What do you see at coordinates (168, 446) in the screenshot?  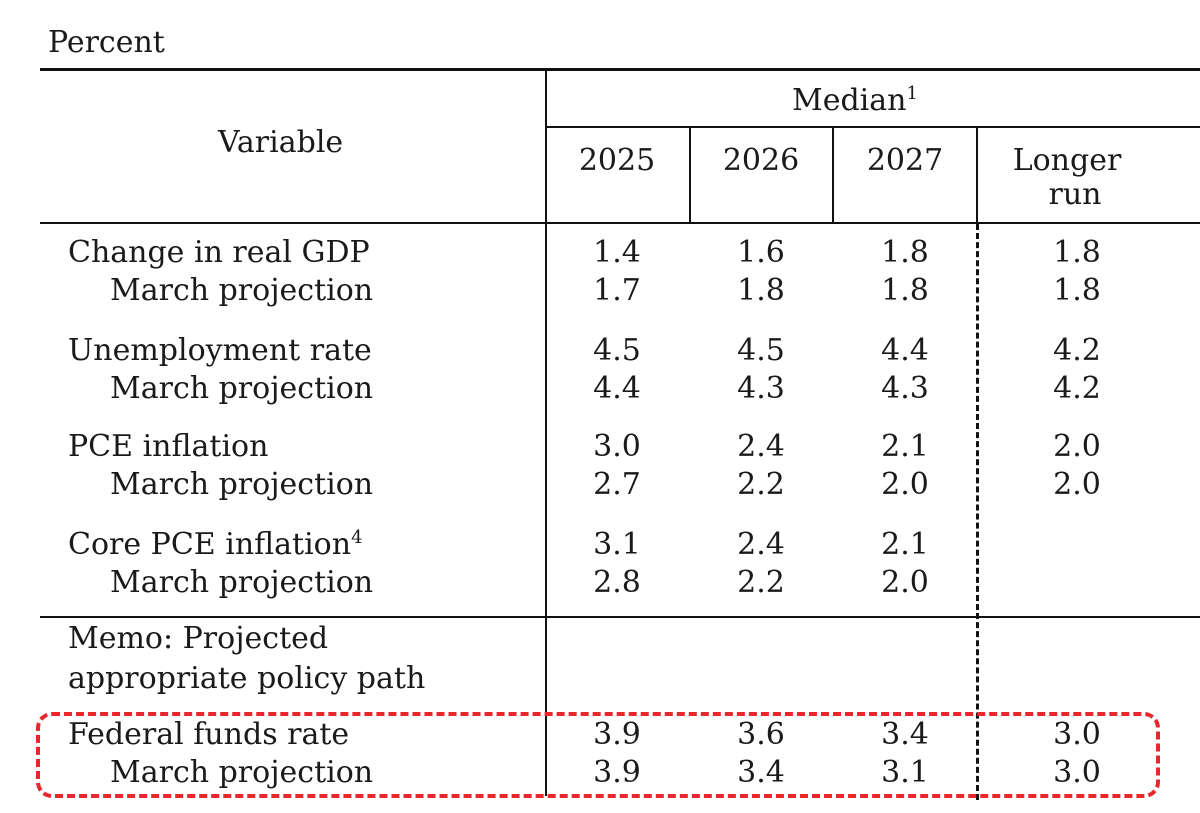 I see `table-row-label: PCE inflation` at bounding box center [168, 446].